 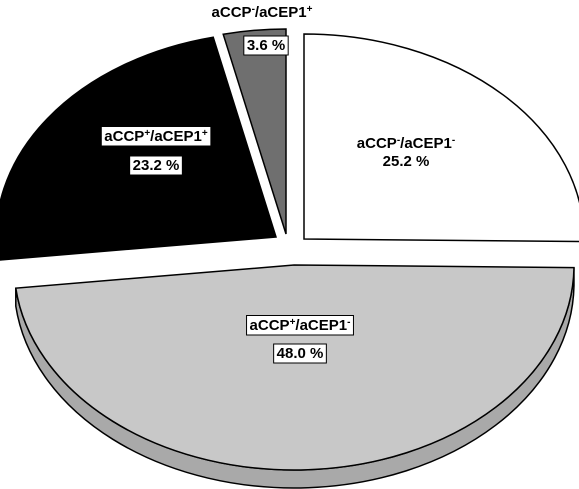 I want to click on slice-value-label: 48.0 %, so click(x=300, y=353).